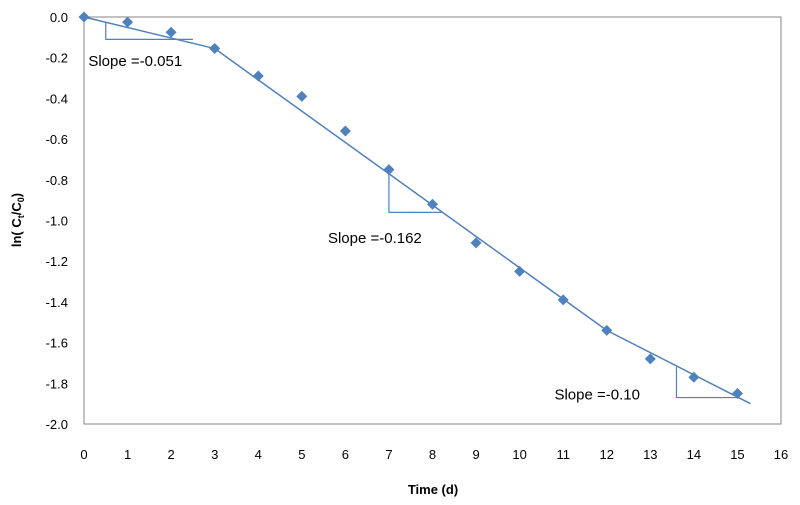 The image size is (800, 505). What do you see at coordinates (57, 424) in the screenshot?
I see `y-tick-label-10: -2.0` at bounding box center [57, 424].